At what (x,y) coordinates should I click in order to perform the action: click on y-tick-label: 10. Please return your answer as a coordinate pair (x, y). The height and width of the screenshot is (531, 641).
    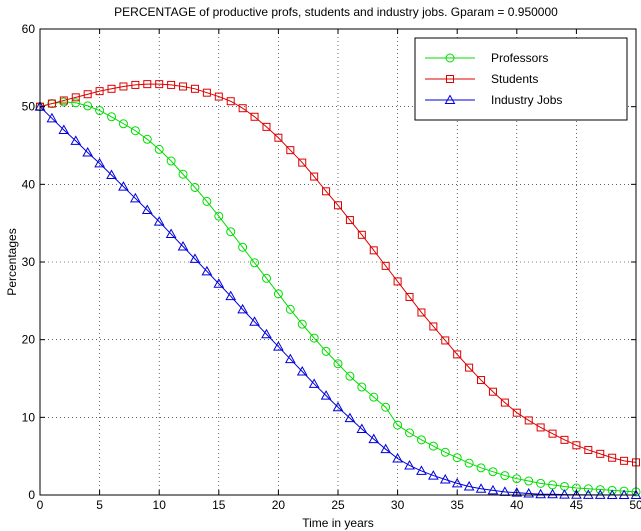
    Looking at the image, I should click on (29, 417).